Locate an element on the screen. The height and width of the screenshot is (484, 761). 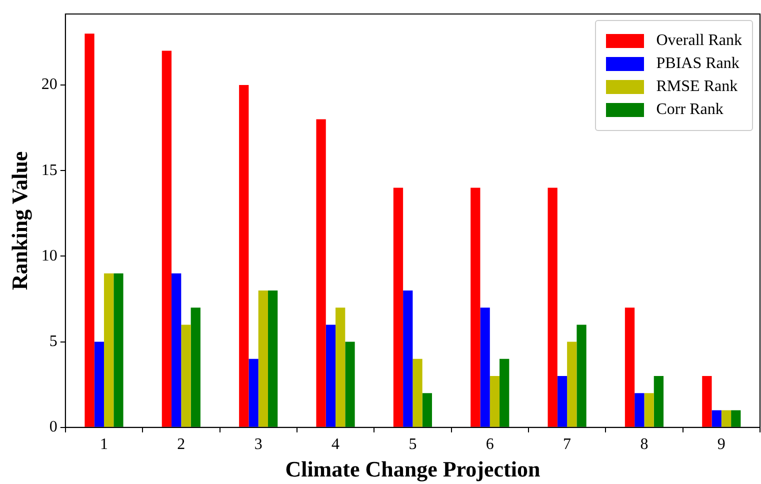
x-tick-label: 8 is located at coordinates (644, 445).